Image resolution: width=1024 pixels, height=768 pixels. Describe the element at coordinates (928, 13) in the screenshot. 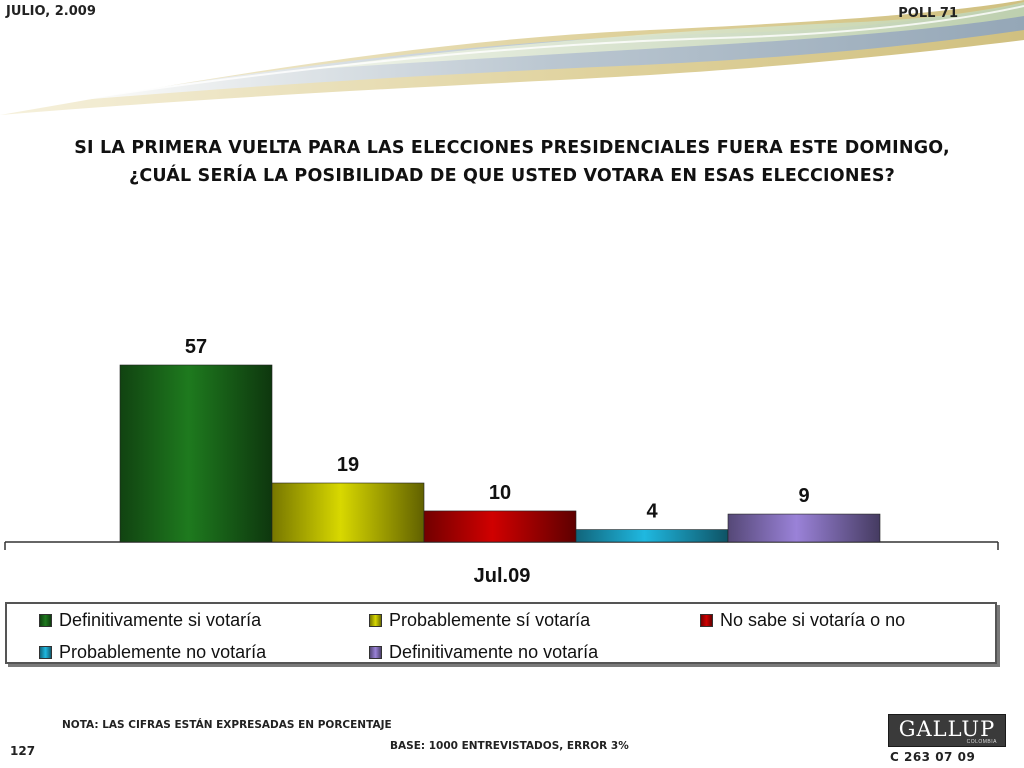

I see `poll-number: POLL 71` at that location.